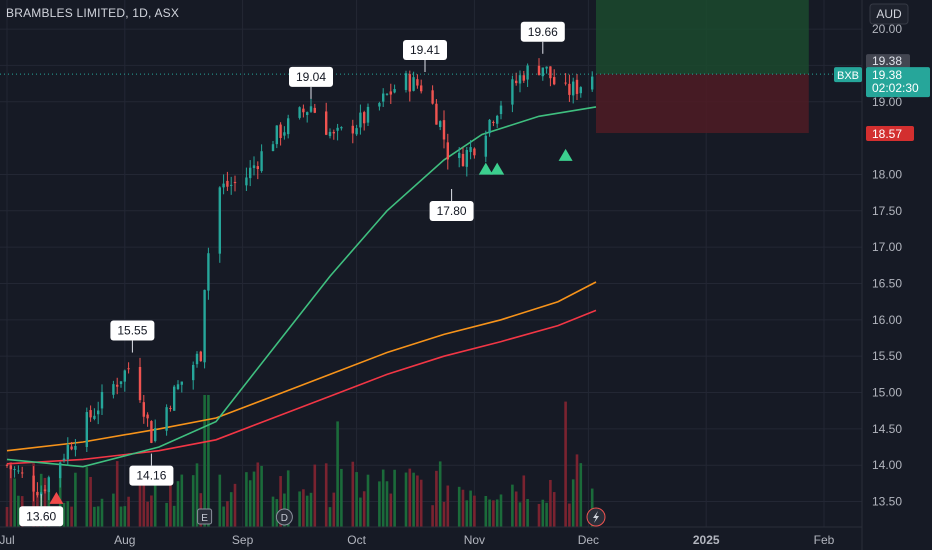  Describe the element at coordinates (702, 37) in the screenshot. I see `target-zone` at that location.